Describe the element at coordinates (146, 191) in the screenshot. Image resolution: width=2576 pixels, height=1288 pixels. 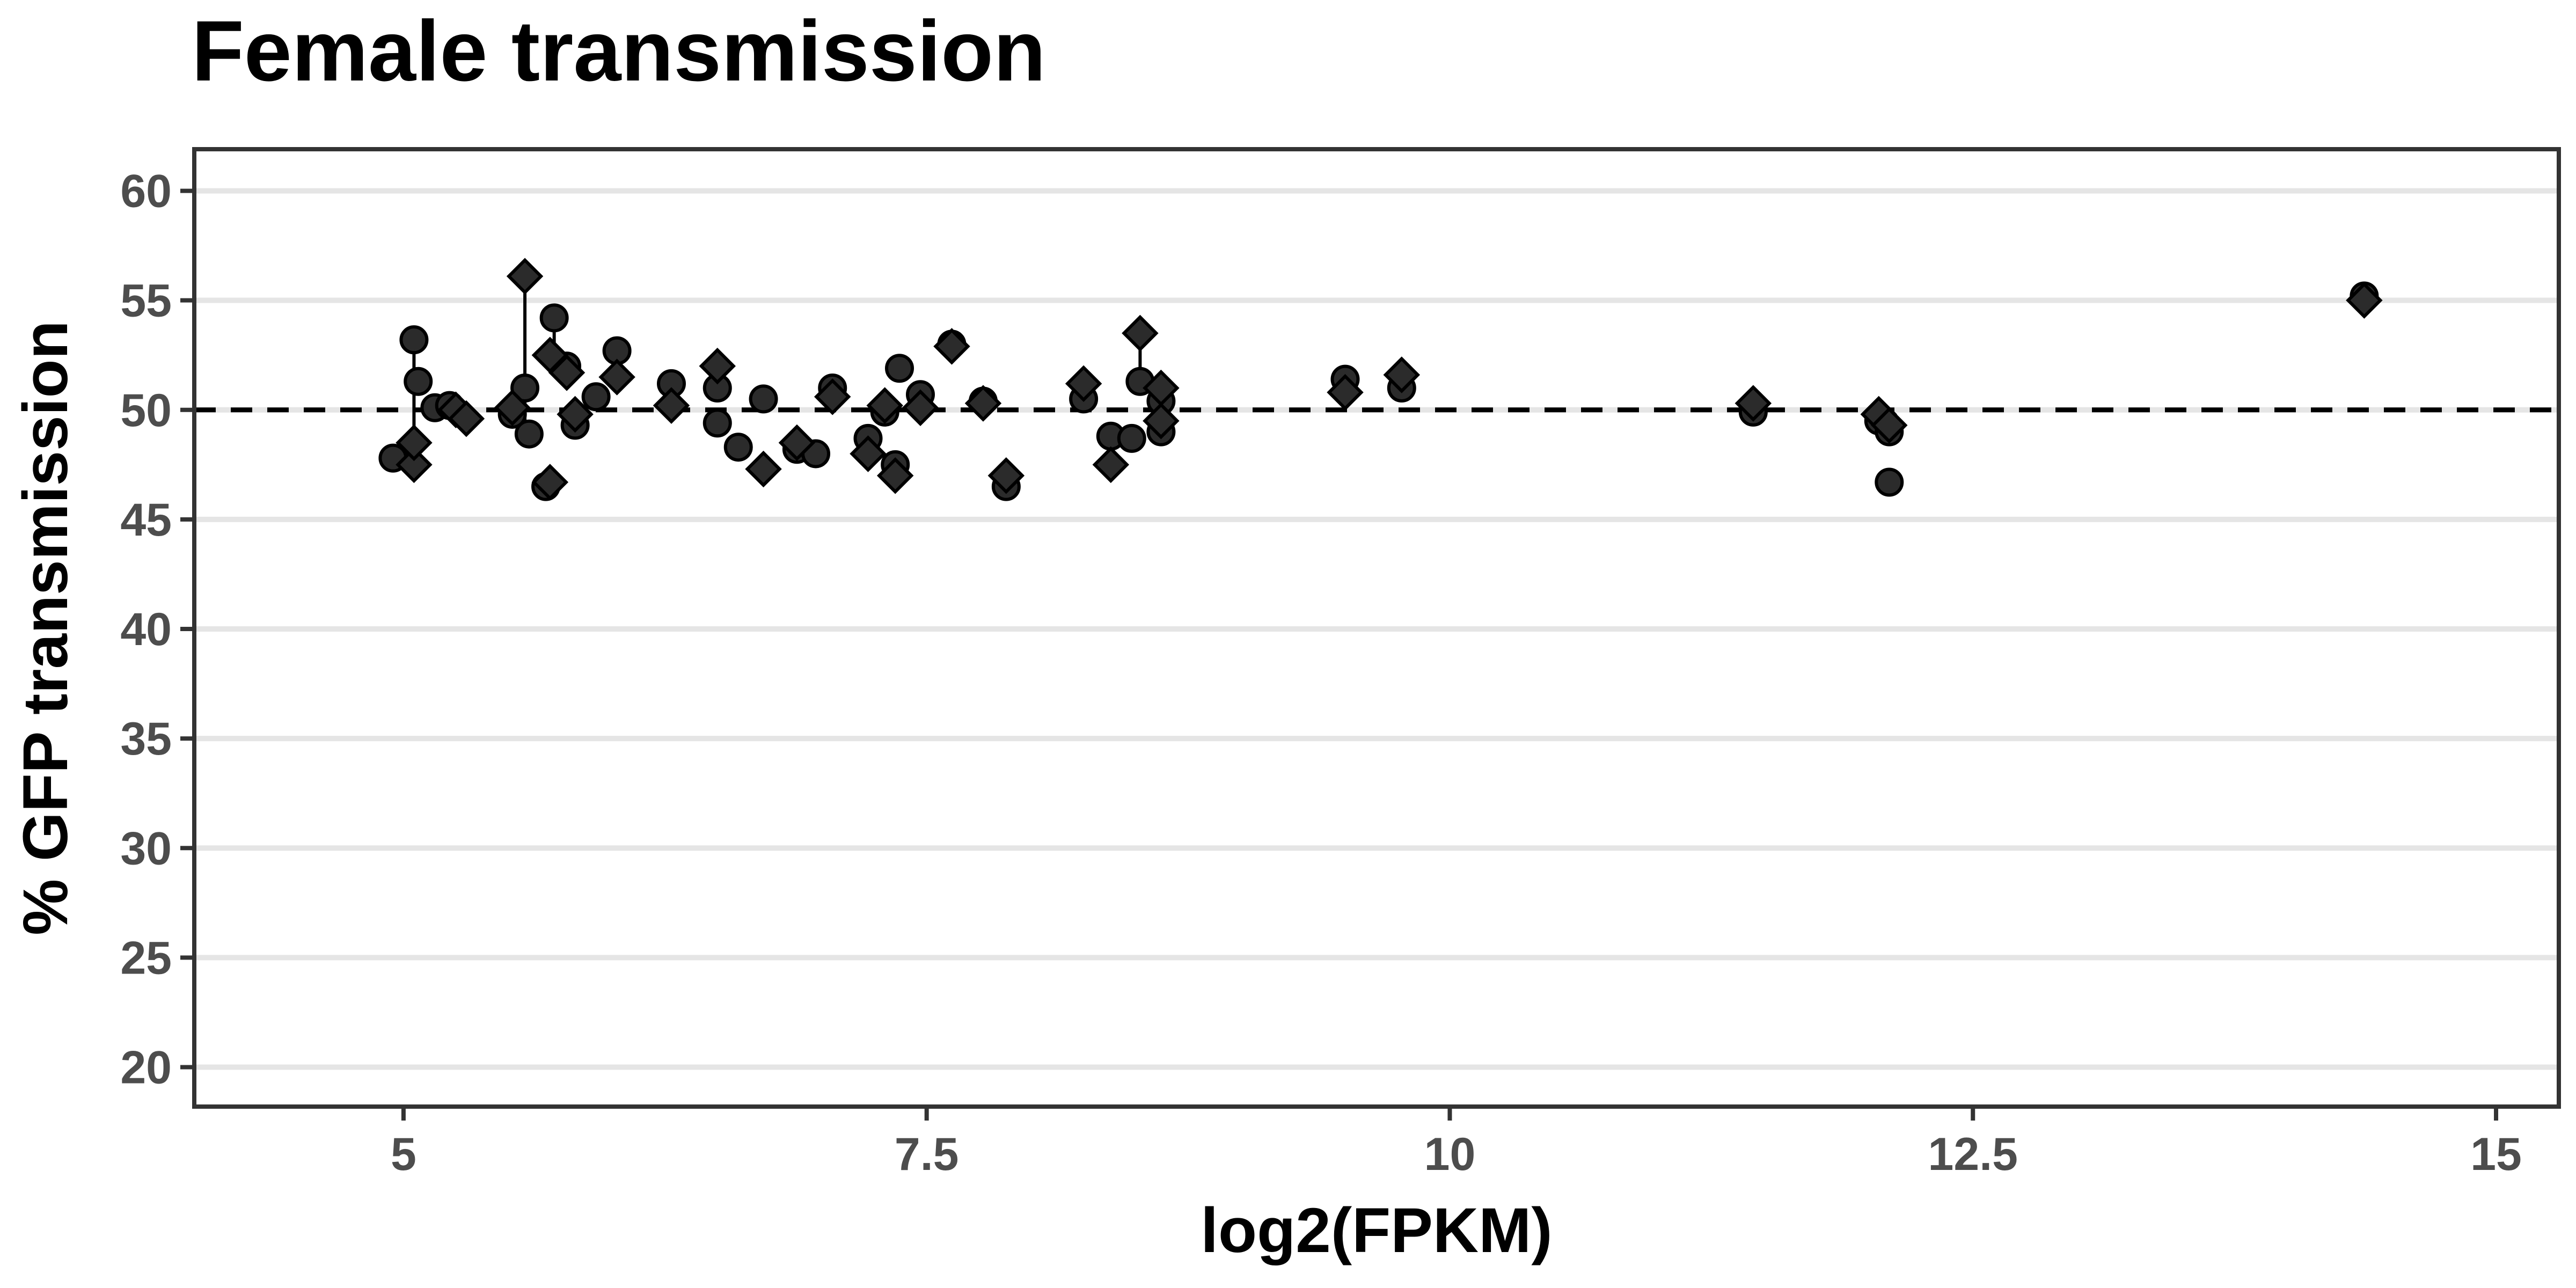
I see `y-tick-label: 60` at that location.